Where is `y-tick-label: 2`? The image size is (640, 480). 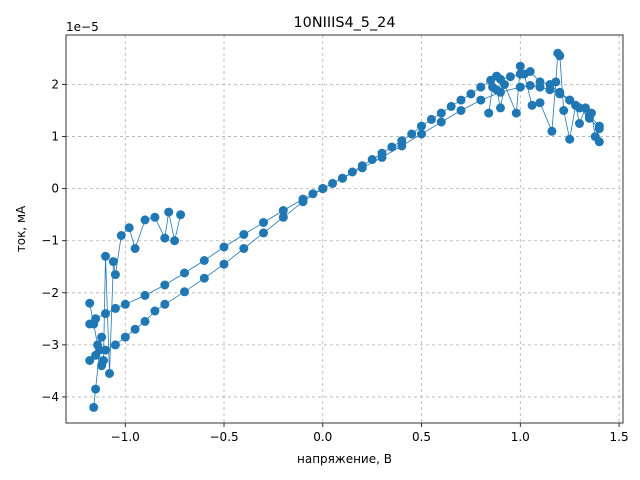
y-tick-label: 2 is located at coordinates (55, 84).